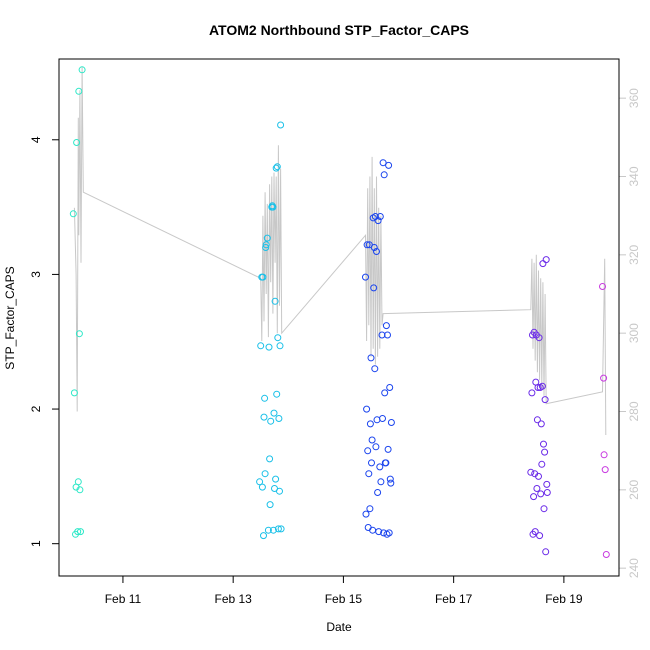 This screenshot has height=650, width=650. Describe the element at coordinates (10, 317) in the screenshot. I see `y-axis-label: STP_Factor_CAPS` at that location.